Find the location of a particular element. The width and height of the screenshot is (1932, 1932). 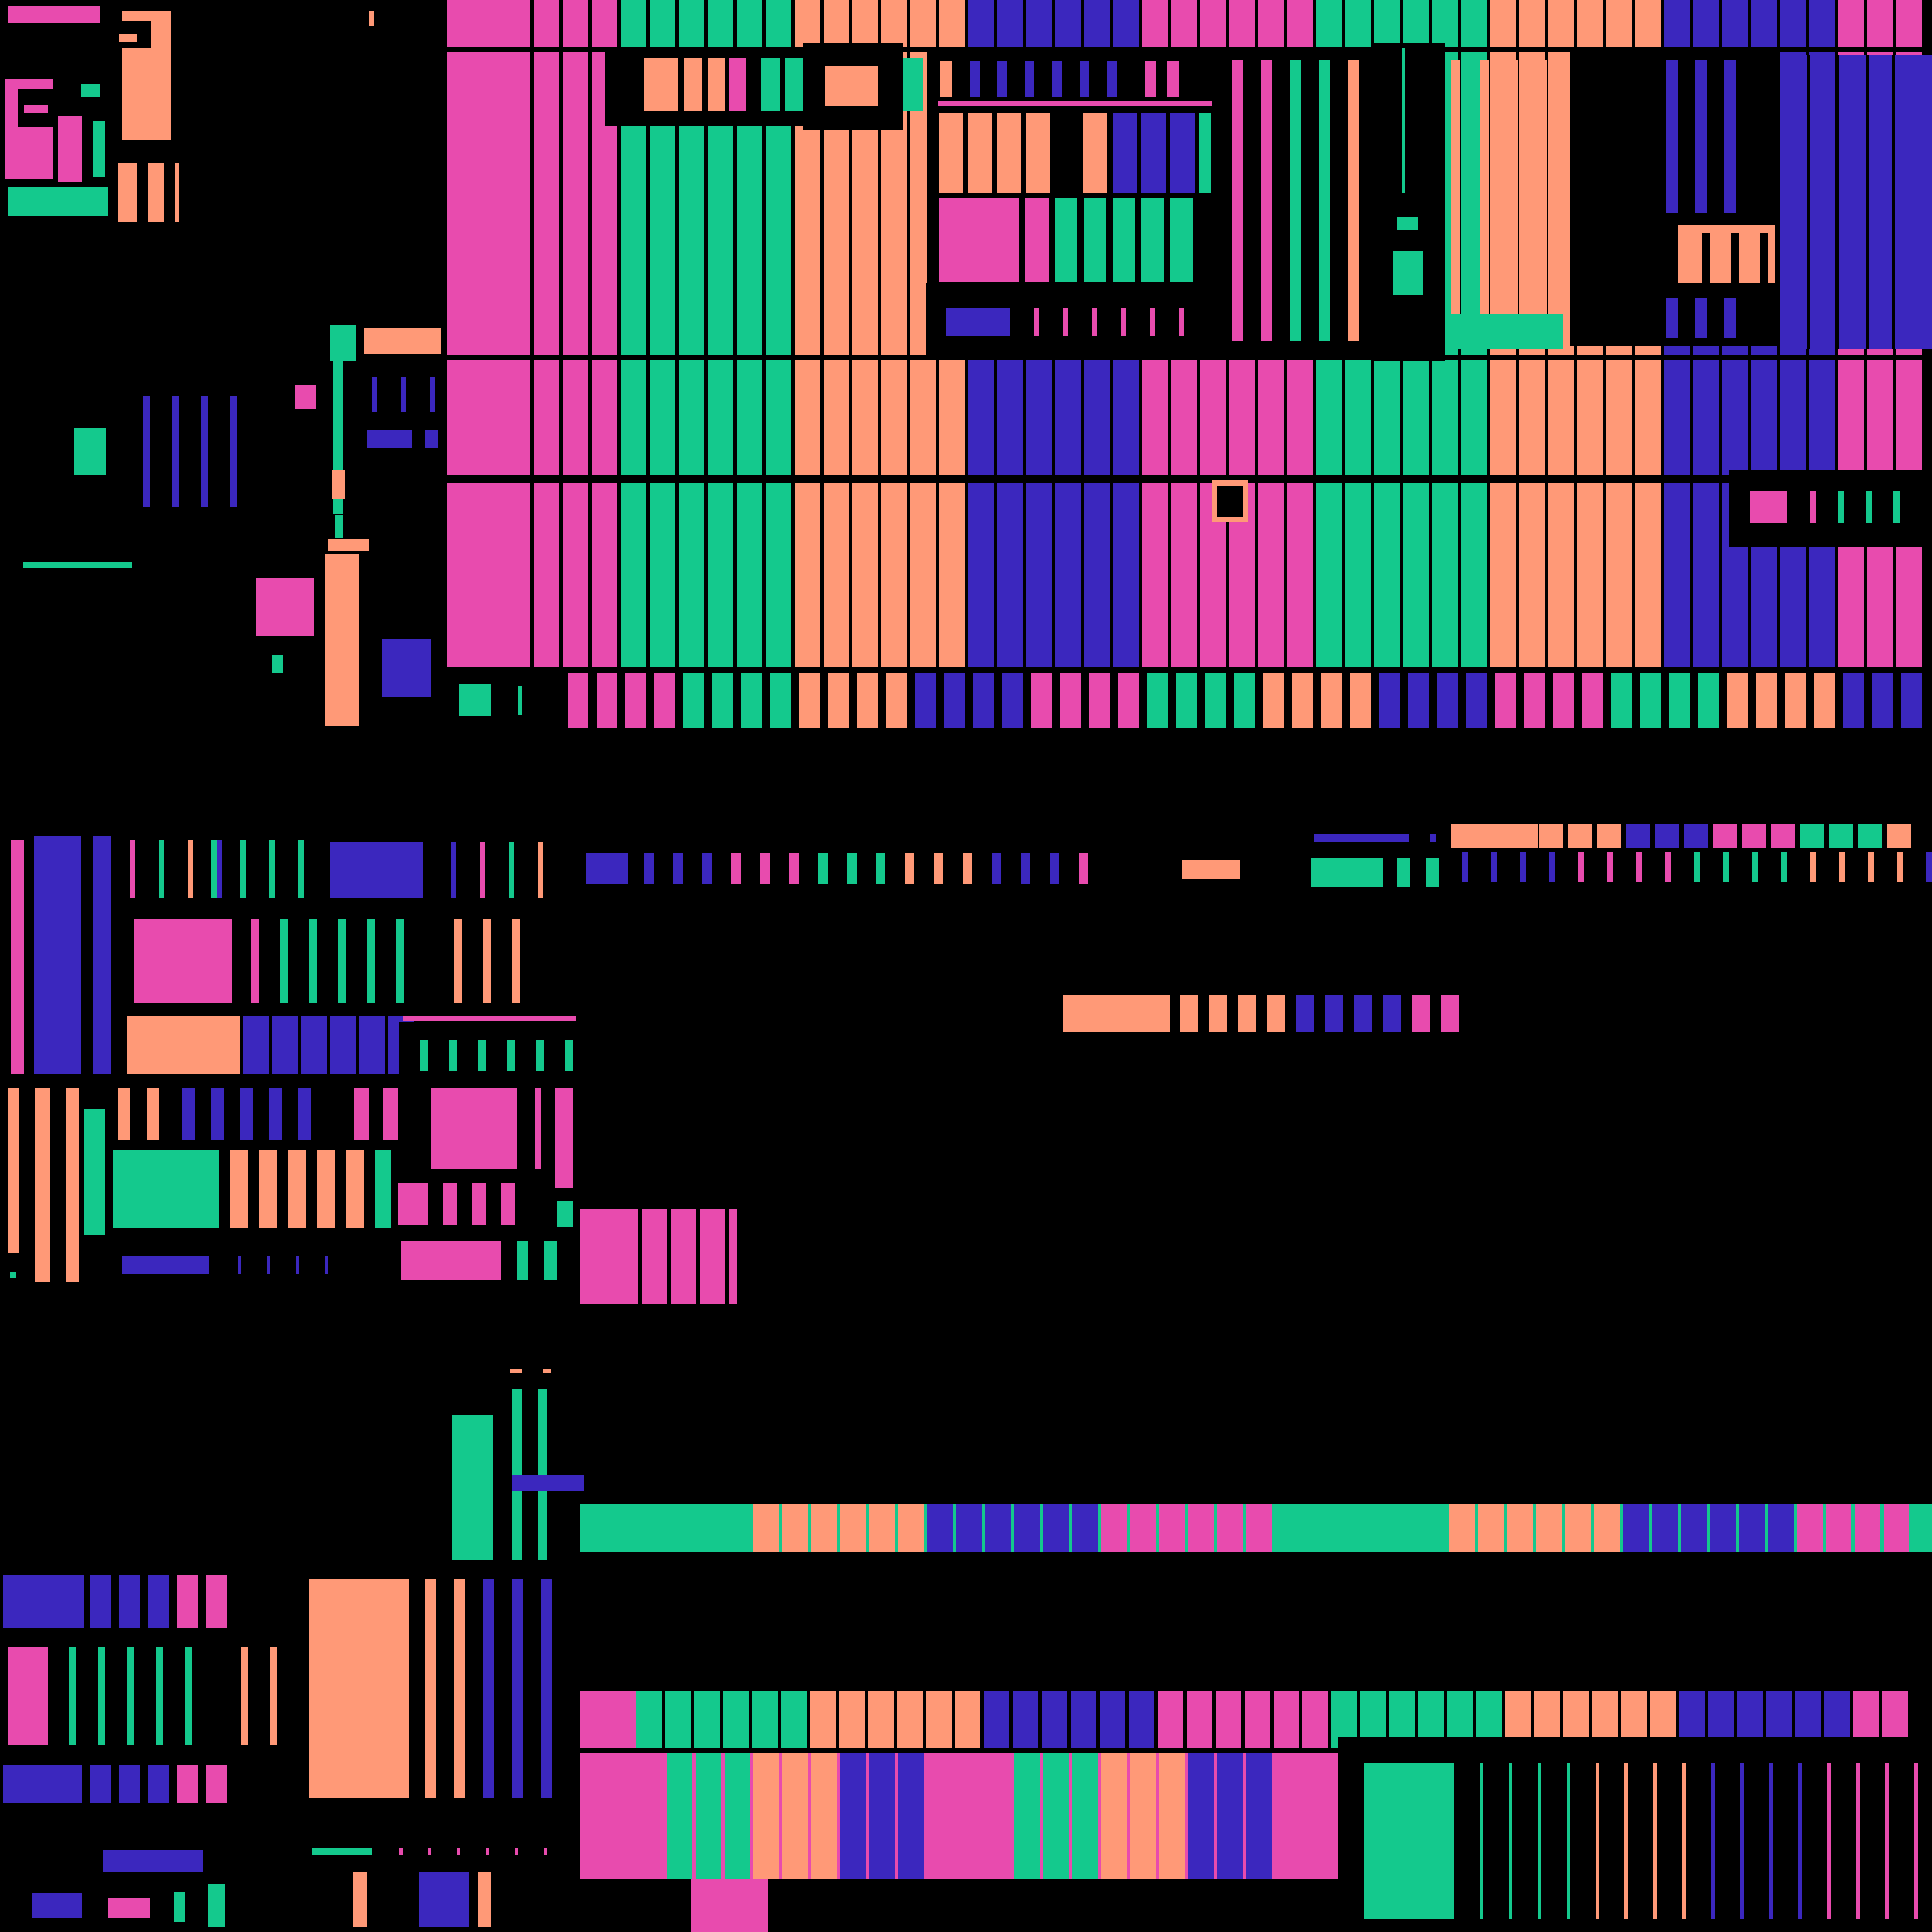

mid-green-stripe is located at coordinates (313, 961).